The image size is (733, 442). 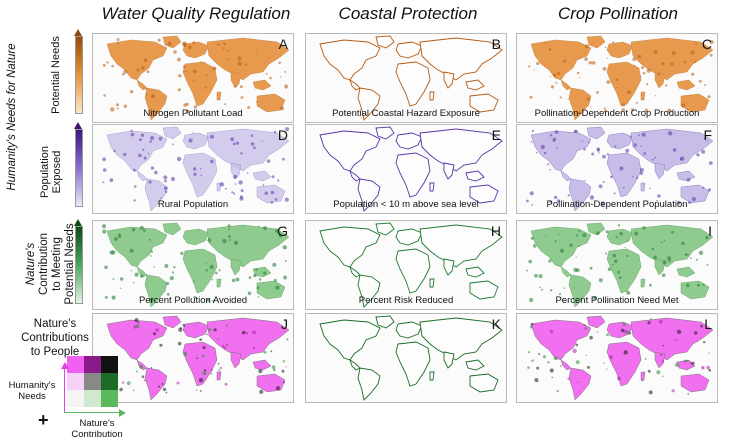 What do you see at coordinates (122, 413) in the screenshot?
I see `legend-x-arrow` at bounding box center [122, 413].